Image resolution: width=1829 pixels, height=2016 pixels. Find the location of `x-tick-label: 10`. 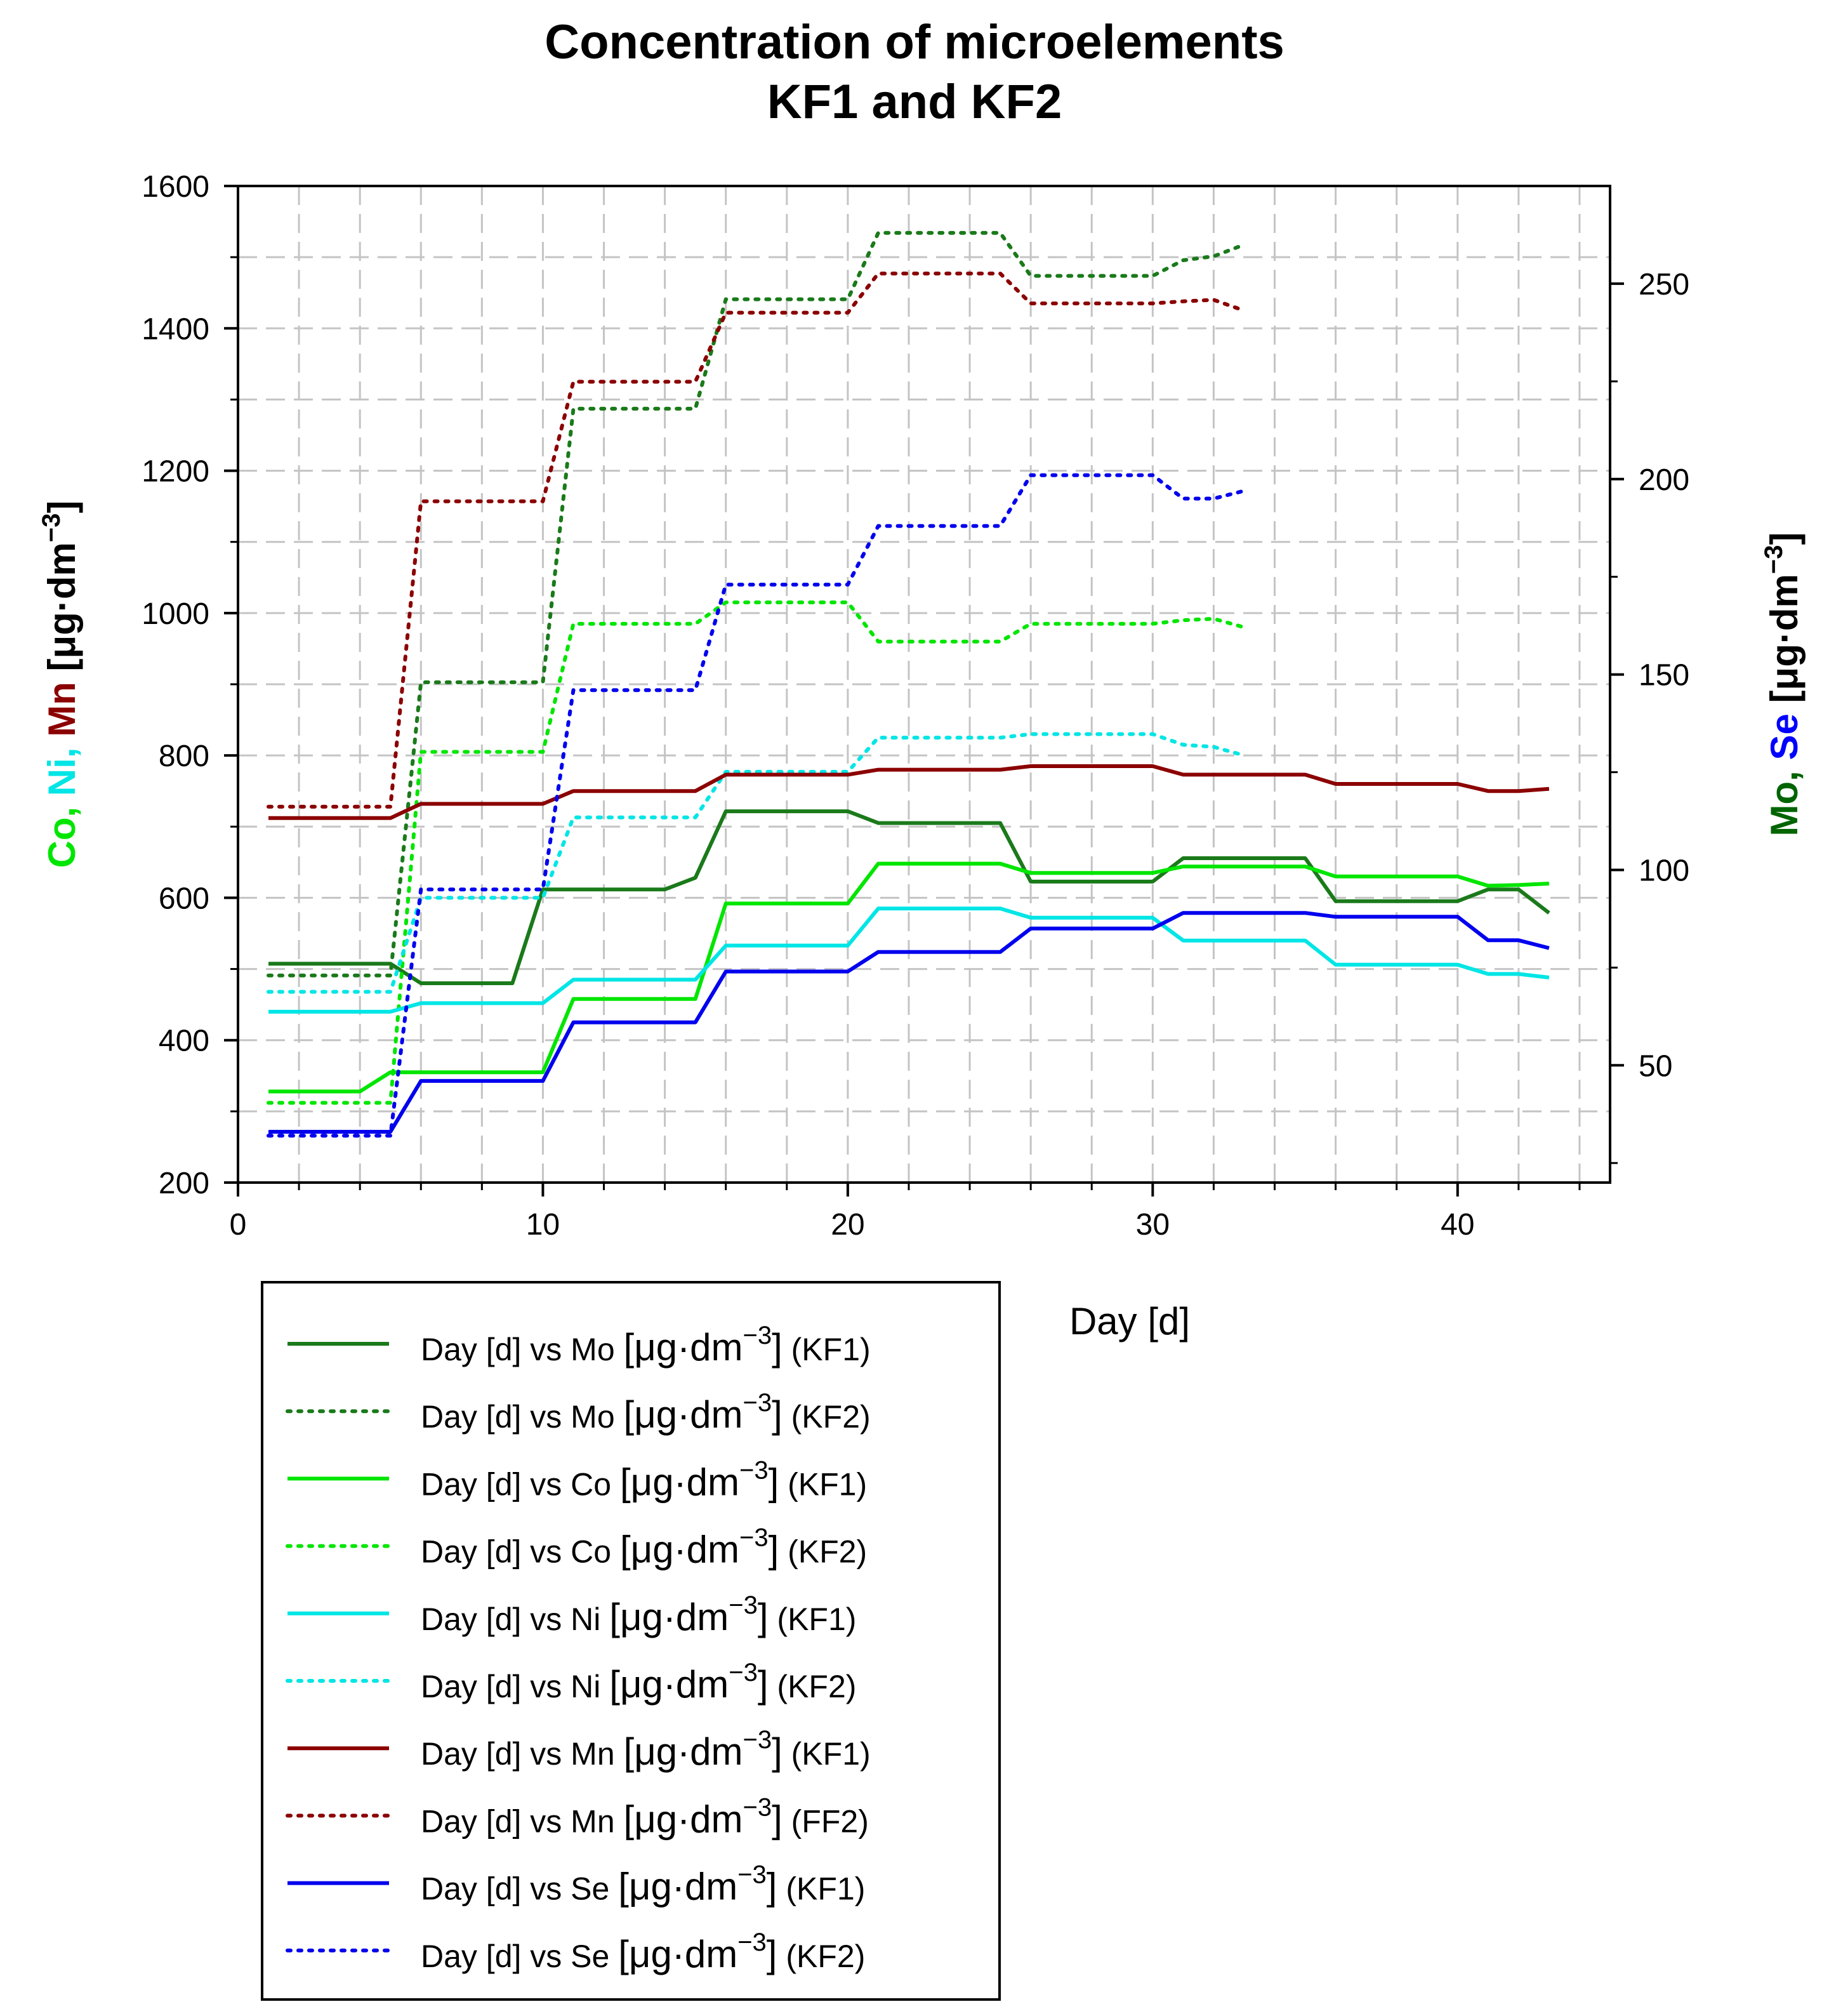

x-tick-label: 10 is located at coordinates (543, 1225).